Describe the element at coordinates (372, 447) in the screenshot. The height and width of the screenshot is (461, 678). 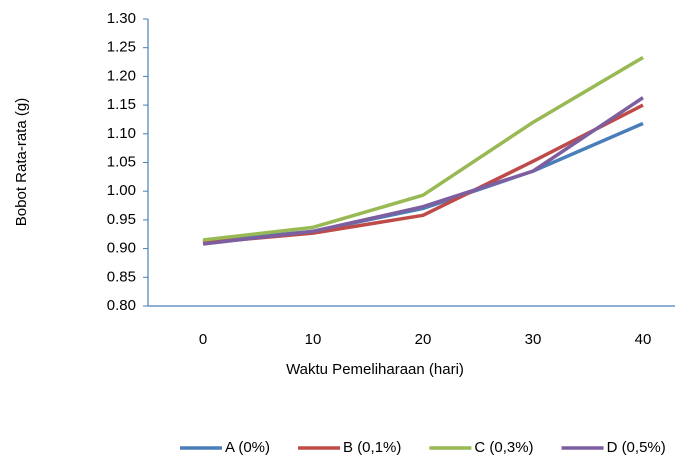
I see `legend-label: B (0,1%)` at that location.